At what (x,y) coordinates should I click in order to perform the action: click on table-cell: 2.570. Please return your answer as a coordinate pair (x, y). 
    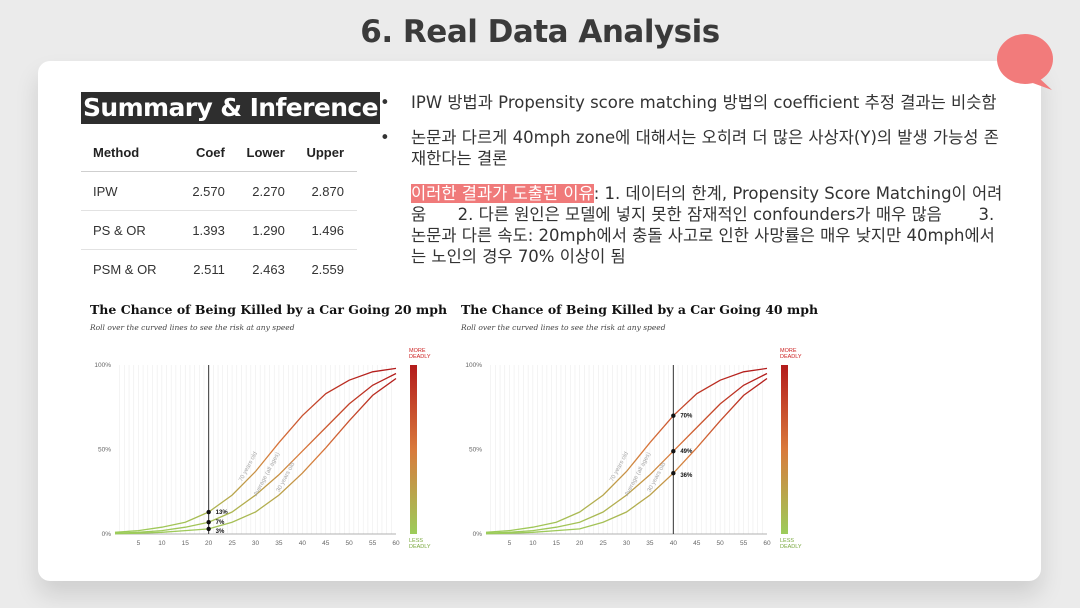
    Looking at the image, I should click on (211, 191).